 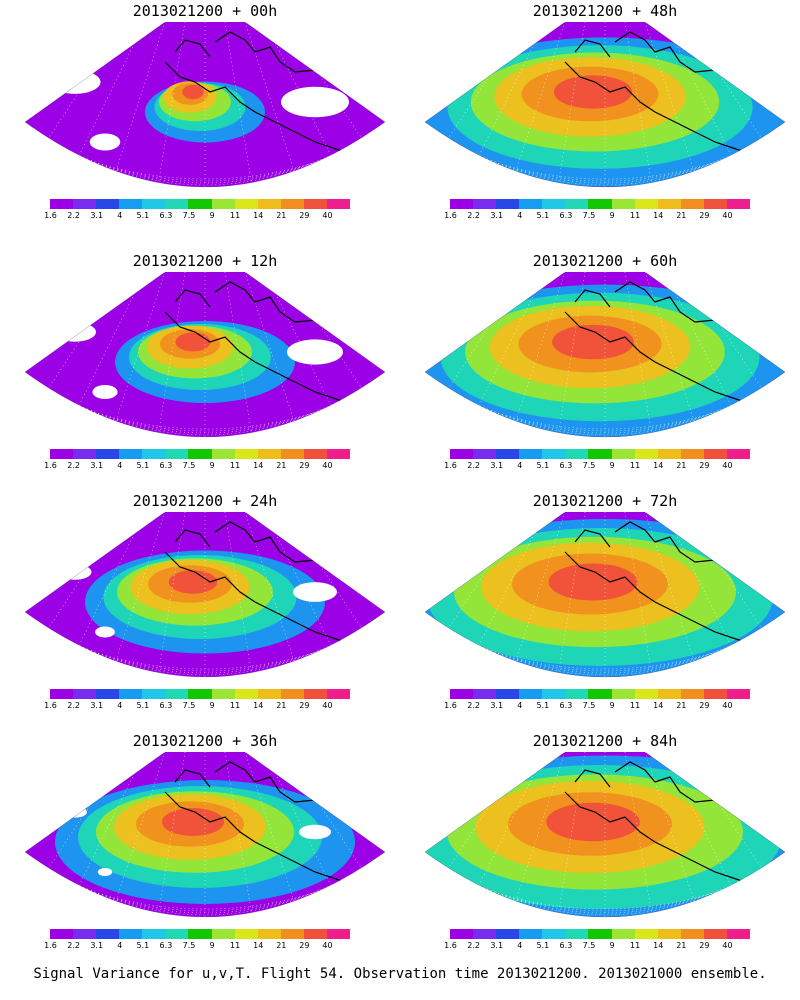 What do you see at coordinates (327, 945) in the screenshot?
I see `color-scale-label: 40` at bounding box center [327, 945].